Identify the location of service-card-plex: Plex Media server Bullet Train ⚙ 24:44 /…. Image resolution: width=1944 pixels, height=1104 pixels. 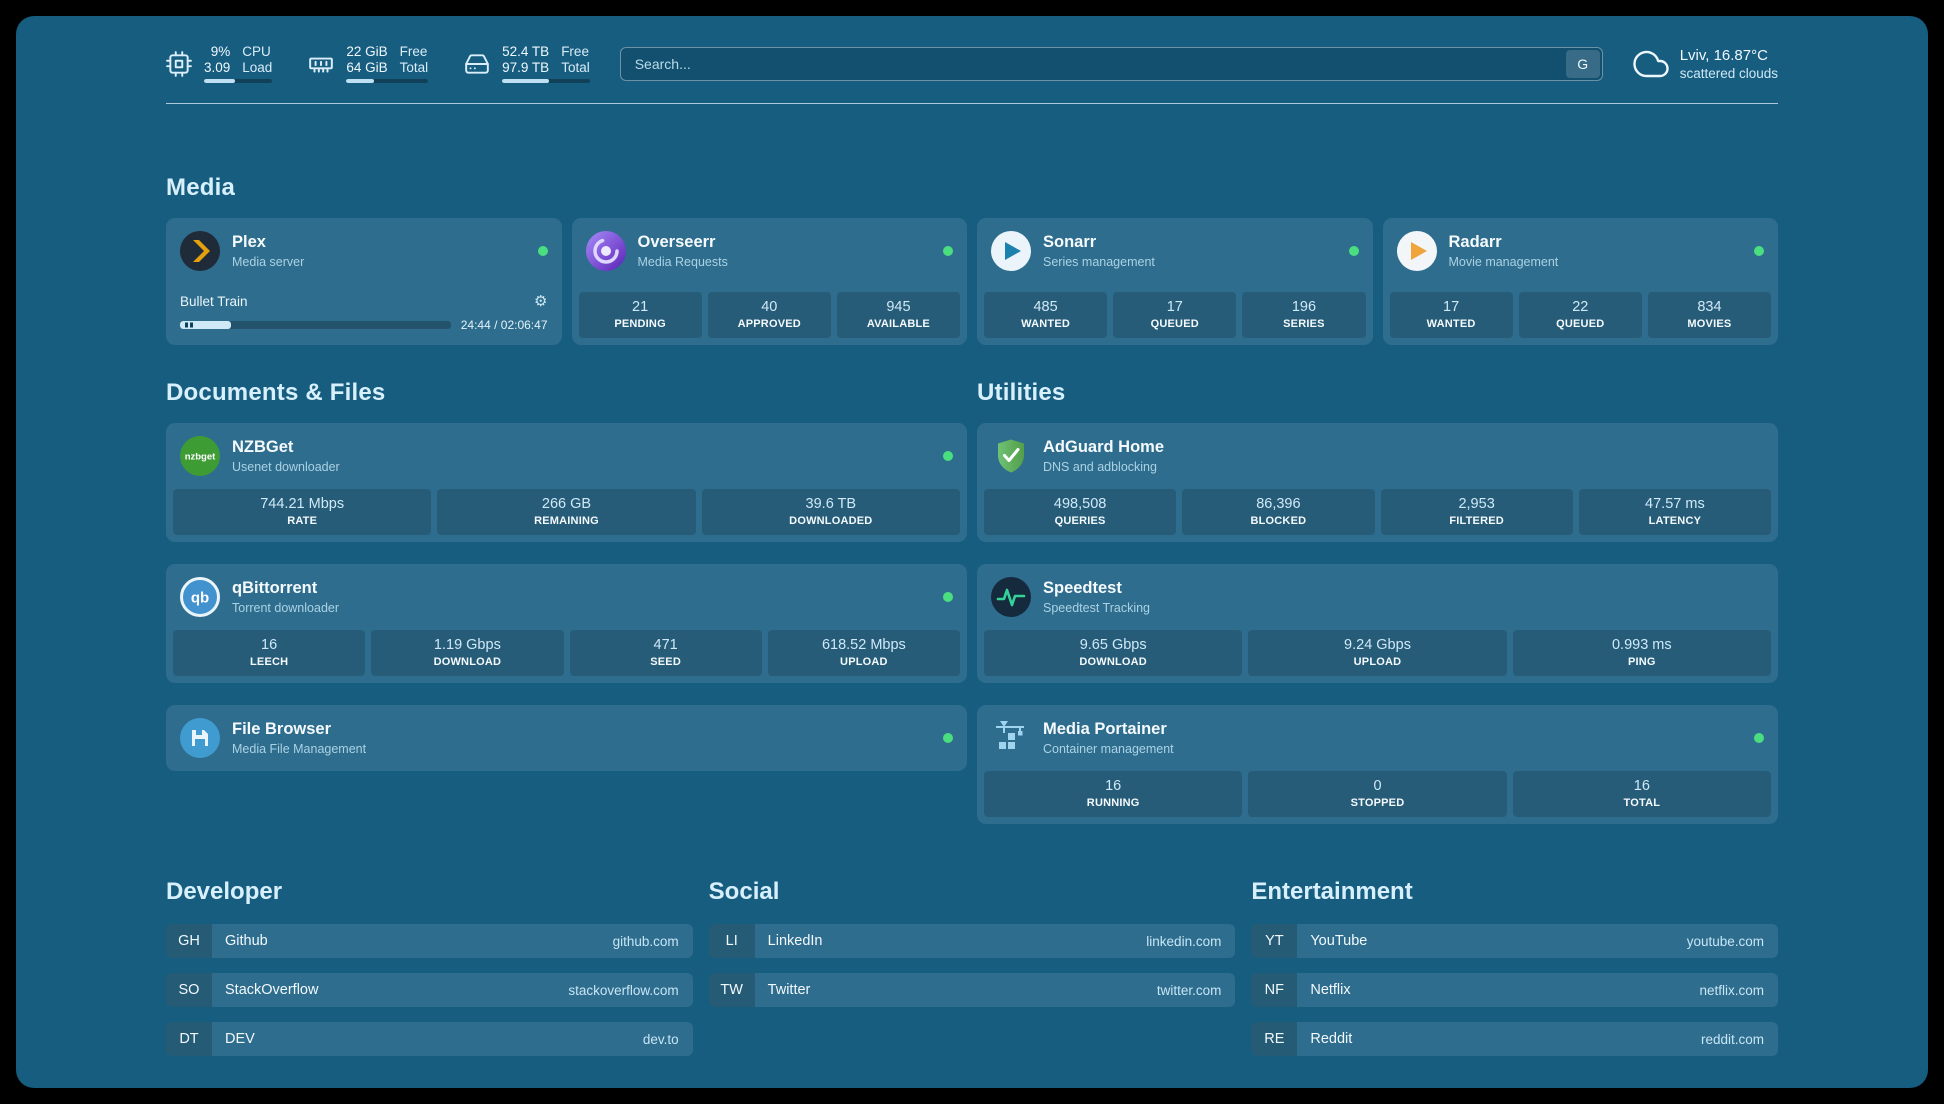
(364, 281).